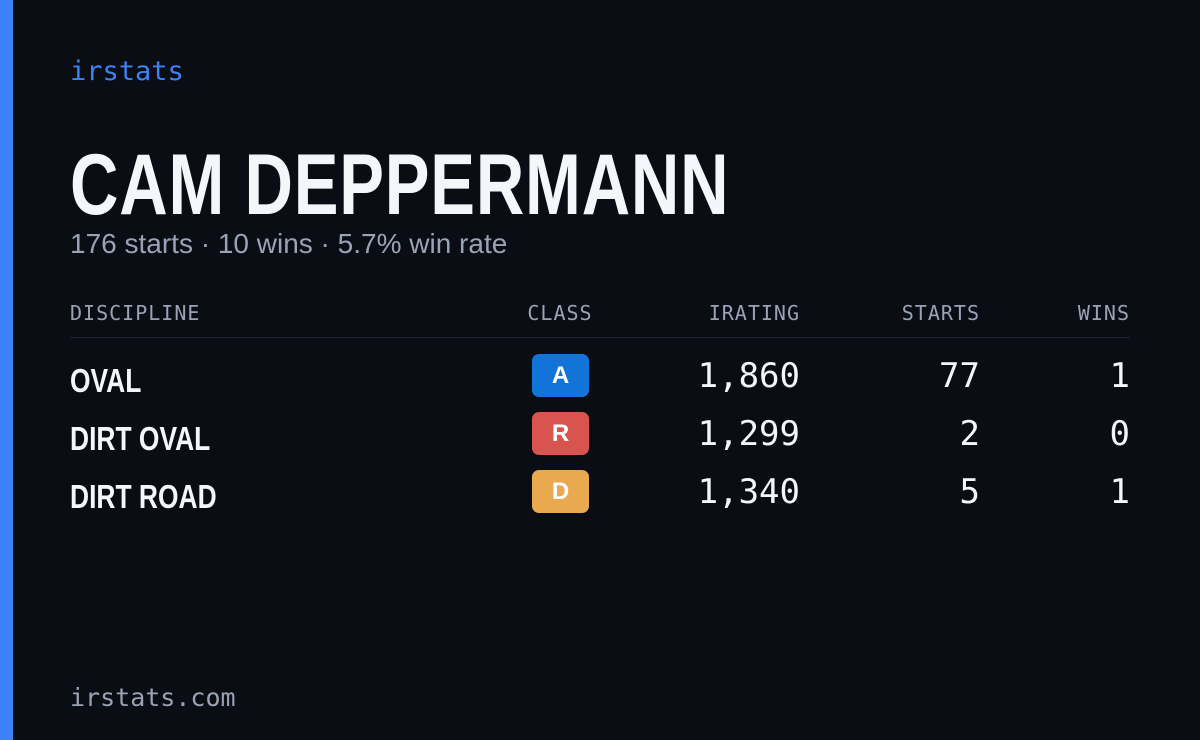  Describe the element at coordinates (560, 375) in the screenshot. I see `class-badge: A` at that location.